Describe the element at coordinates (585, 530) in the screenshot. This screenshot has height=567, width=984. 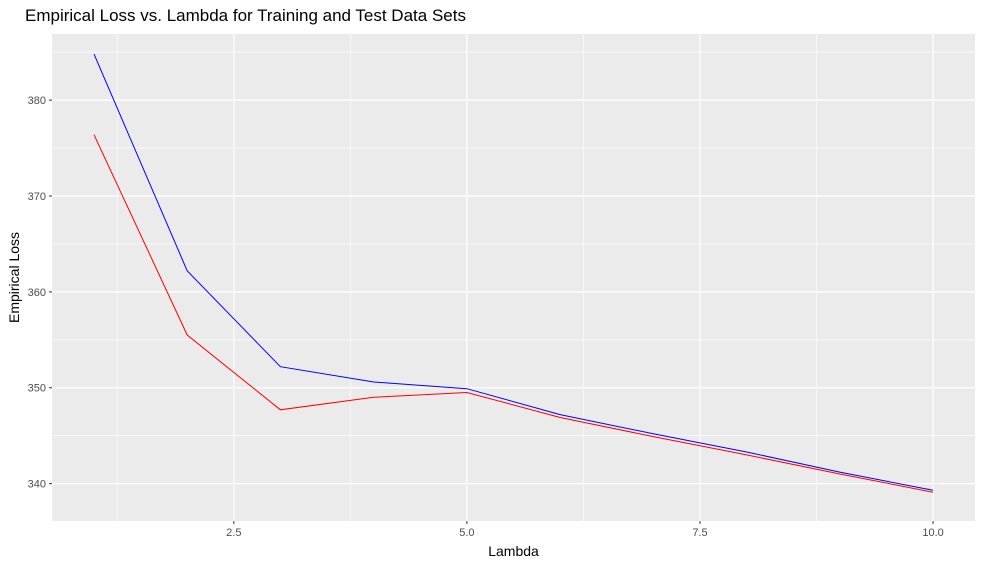
I see `x-axis: 2.5 5.0 7.5 10.0` at that location.